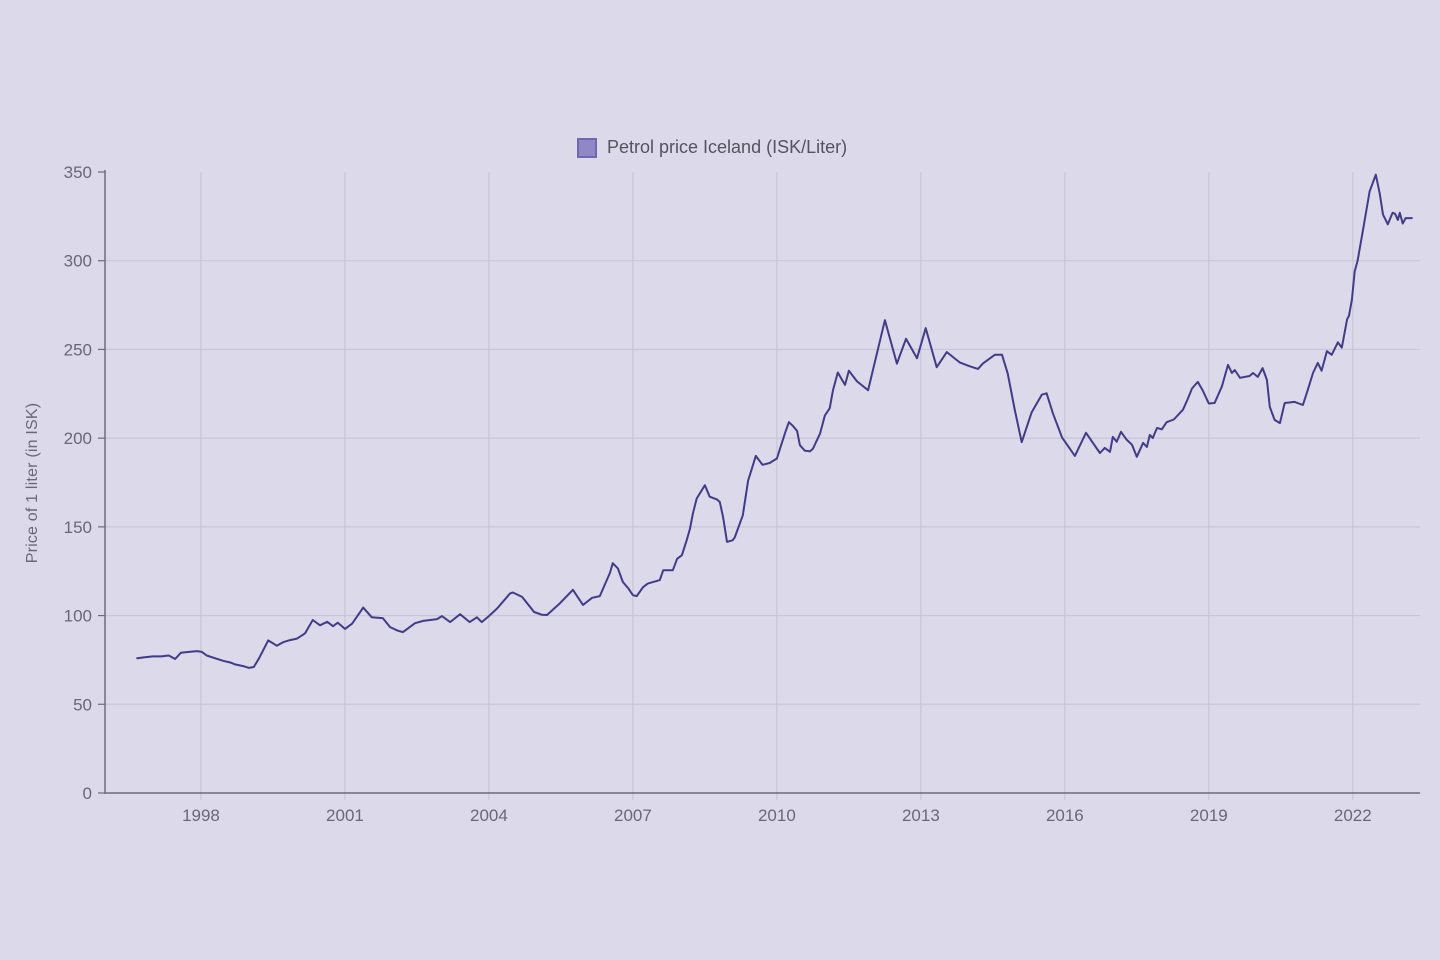 The width and height of the screenshot is (1440, 960). Describe the element at coordinates (921, 815) in the screenshot. I see `x-tick-label: 2013` at that location.